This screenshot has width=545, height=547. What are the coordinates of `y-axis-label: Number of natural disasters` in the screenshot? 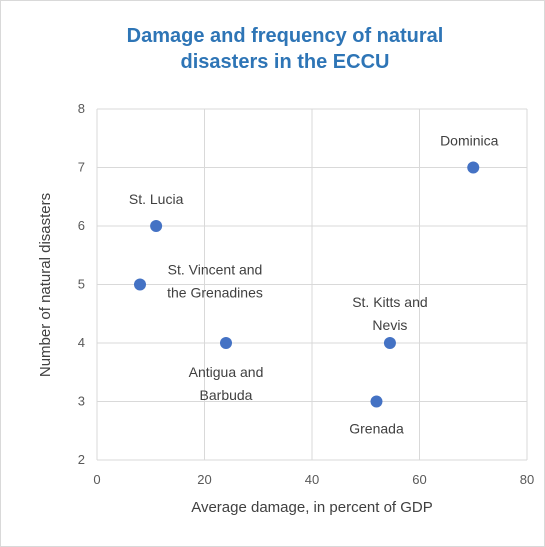 It's located at (45, 285).